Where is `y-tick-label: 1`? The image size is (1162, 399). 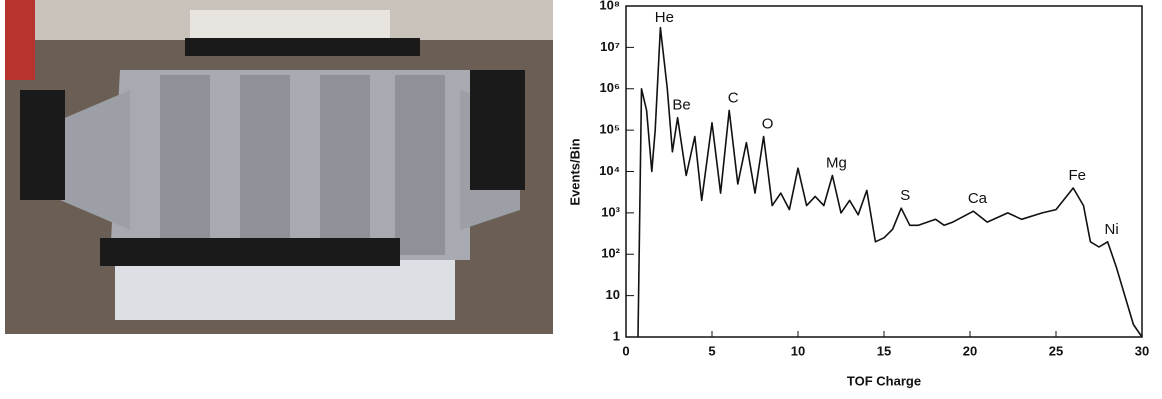
y-tick-label: 1 is located at coordinates (616, 335).